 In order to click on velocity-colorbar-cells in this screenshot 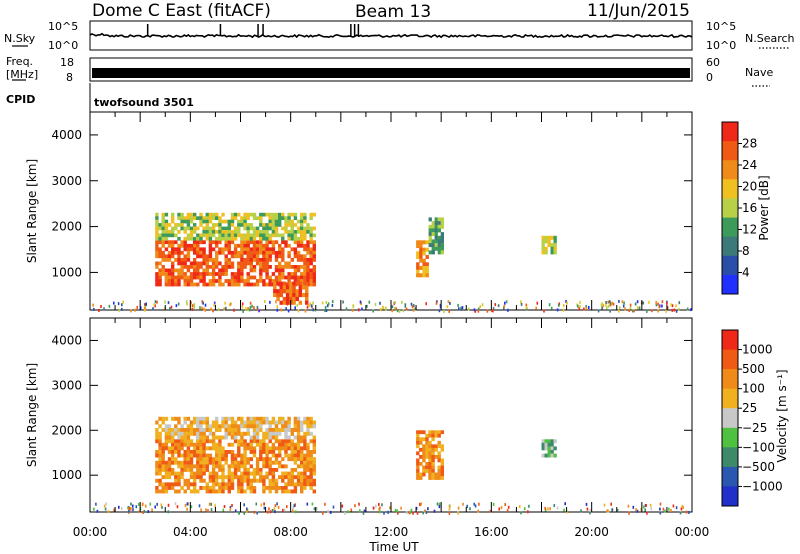, I will do `click(730, 418)`.